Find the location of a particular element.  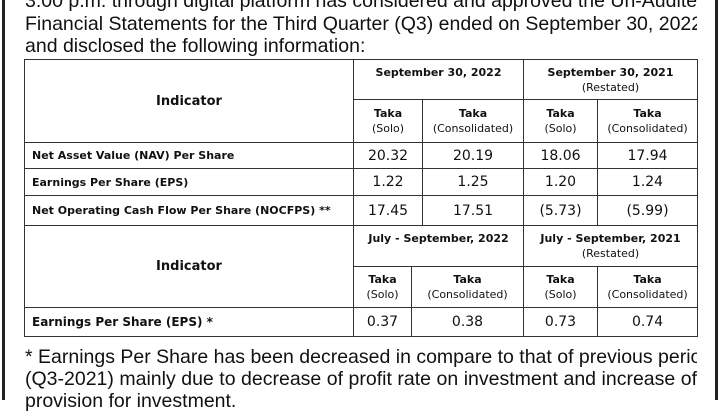

cell-value: 18.06 is located at coordinates (560, 155).